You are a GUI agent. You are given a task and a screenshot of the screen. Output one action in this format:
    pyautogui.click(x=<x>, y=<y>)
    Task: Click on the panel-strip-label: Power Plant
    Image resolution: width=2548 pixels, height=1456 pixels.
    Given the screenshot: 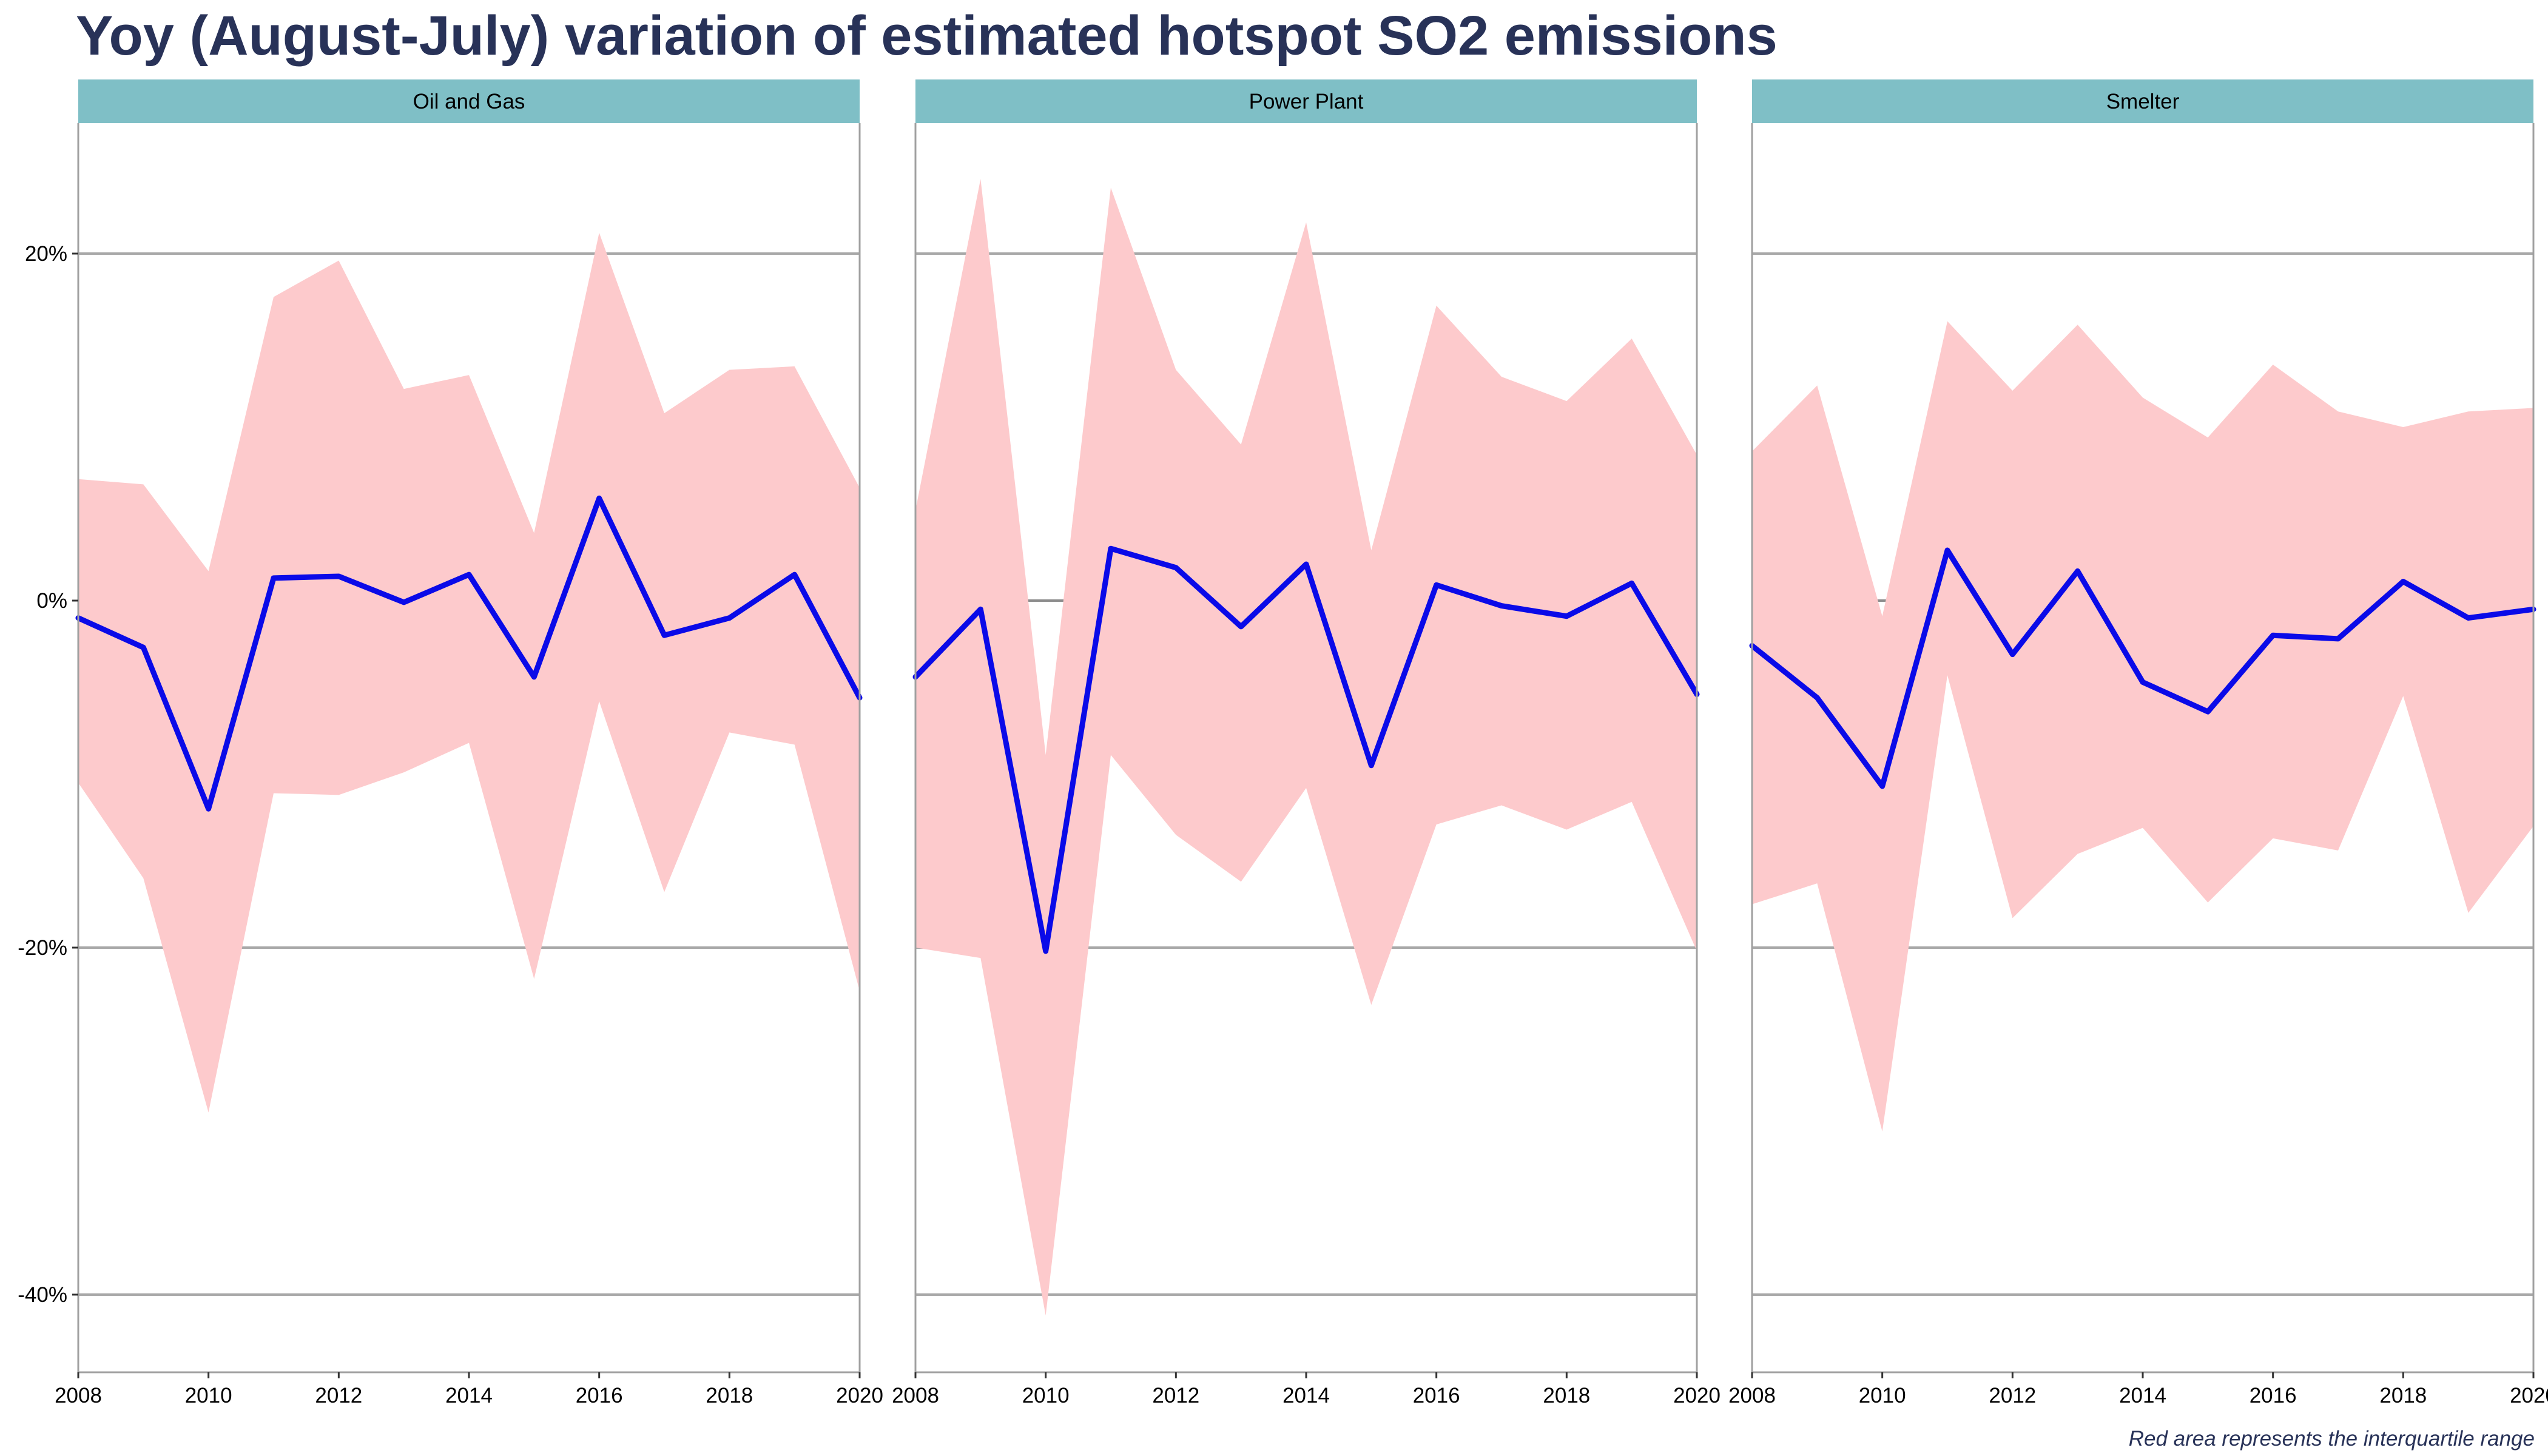 What is the action you would take?
    pyautogui.click(x=1306, y=101)
    